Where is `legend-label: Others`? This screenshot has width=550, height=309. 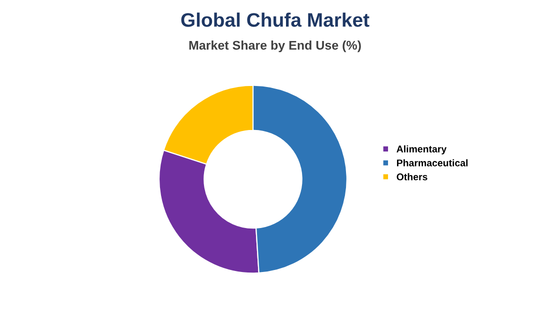
legend-label: Others is located at coordinates (412, 176).